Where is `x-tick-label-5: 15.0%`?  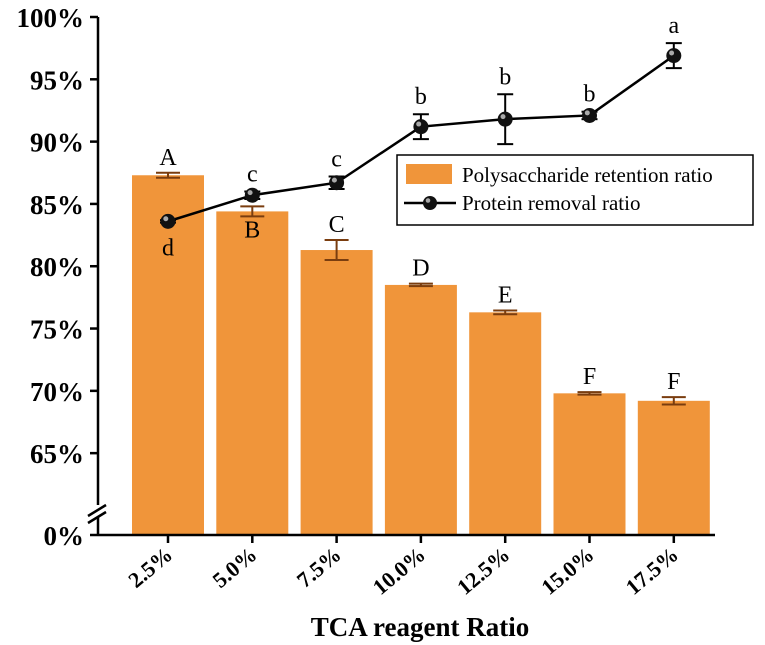 x-tick-label-5: 15.0% is located at coordinates (567, 571).